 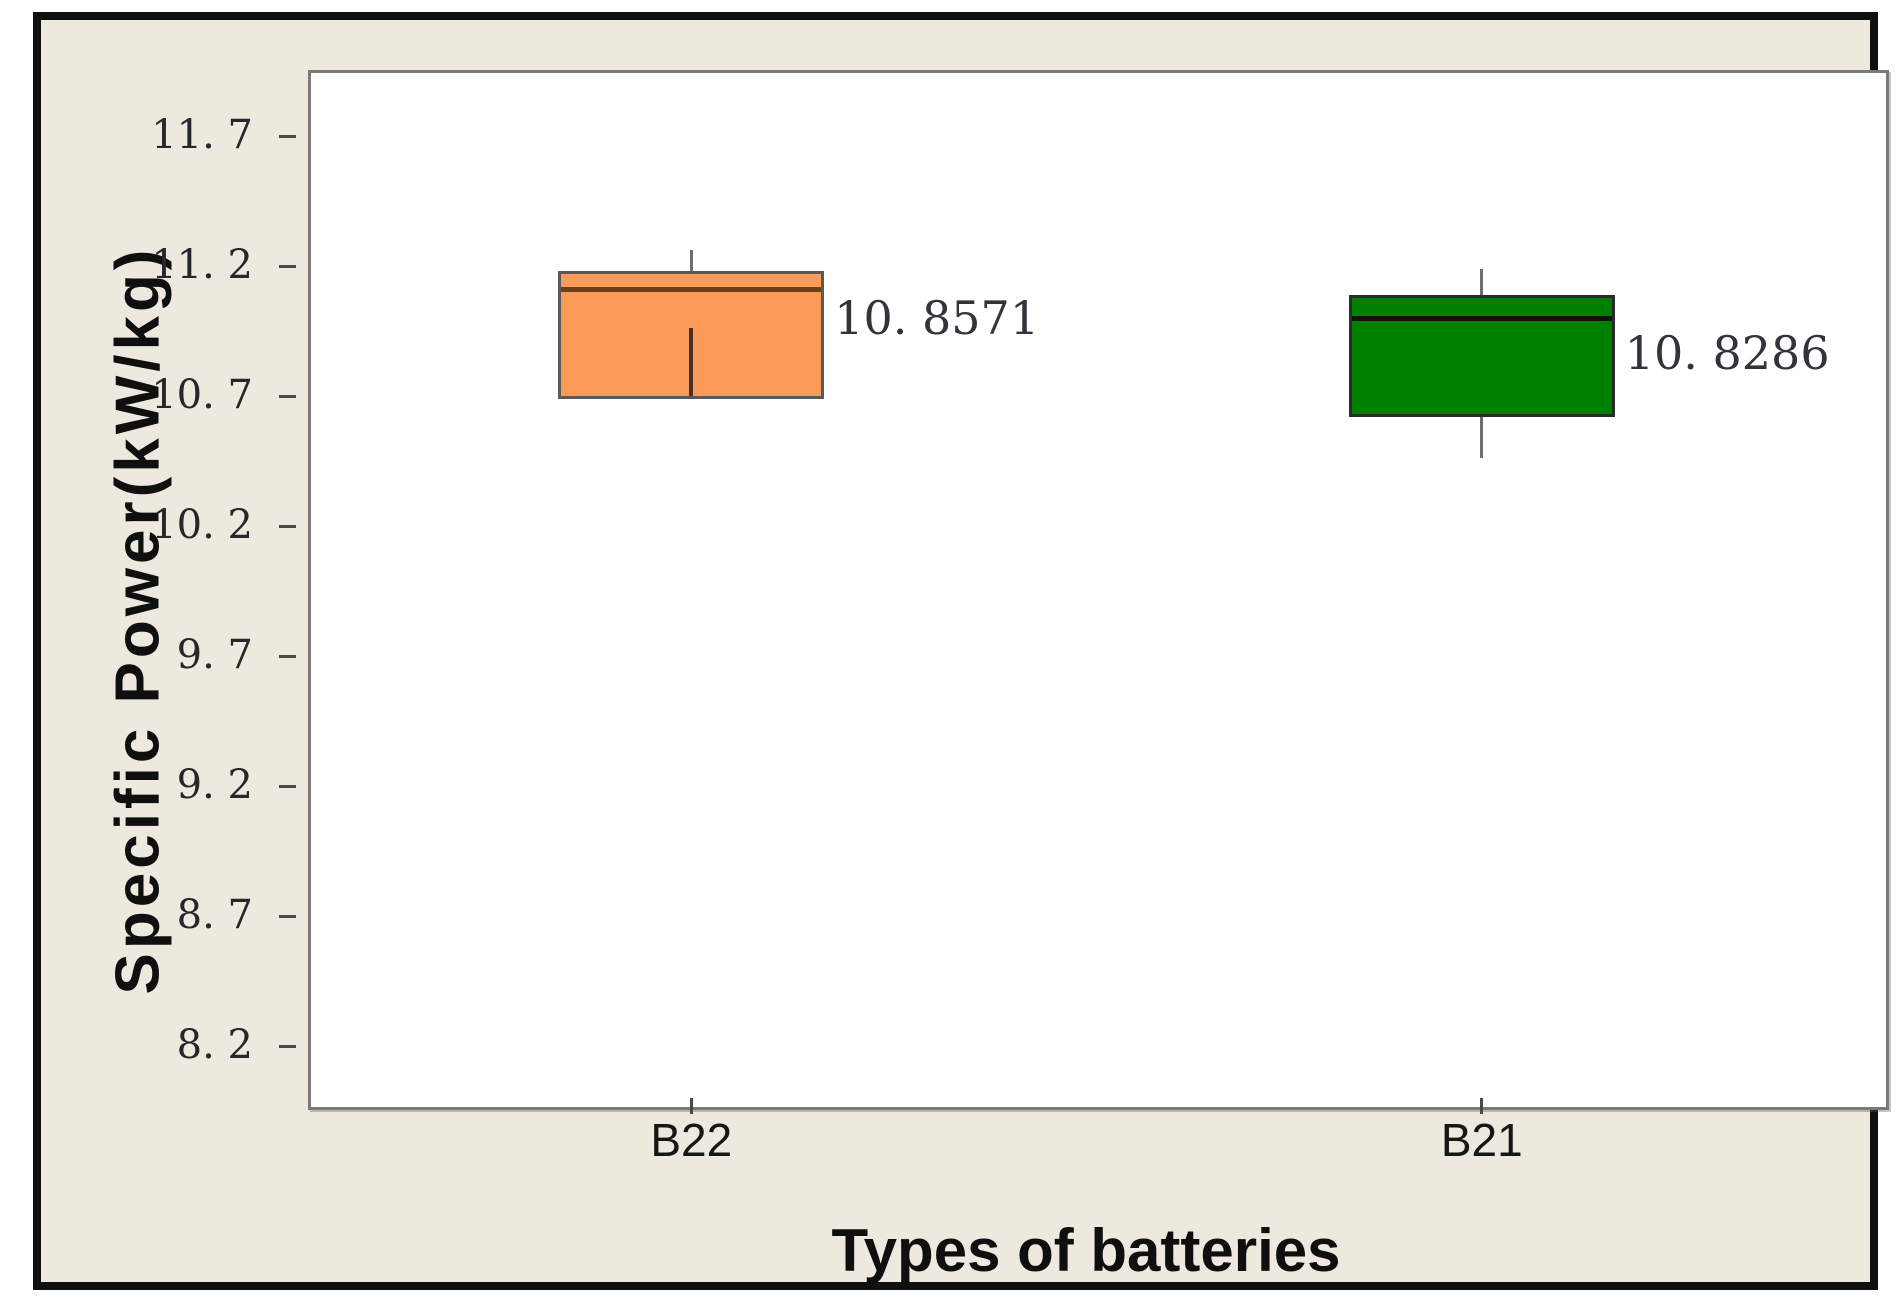 What do you see at coordinates (937, 318) in the screenshot?
I see `mean-value-label: 10. 8571` at bounding box center [937, 318].